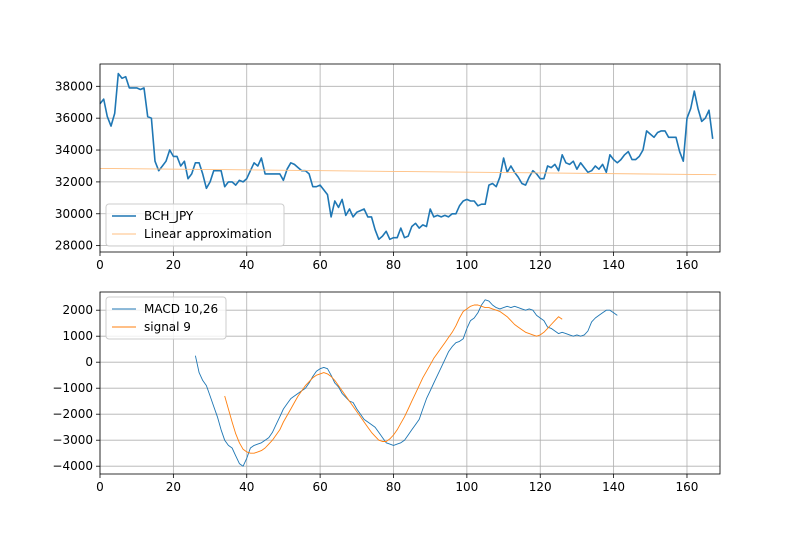 This screenshot has width=800, height=533. I want to click on y-tick-label: 1000, so click(77, 336).